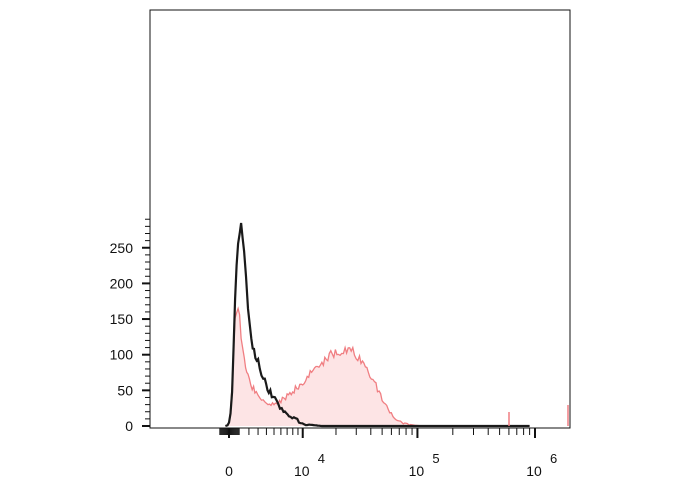 The height and width of the screenshot is (490, 688). I want to click on x-tick-label: 0, so click(229, 471).